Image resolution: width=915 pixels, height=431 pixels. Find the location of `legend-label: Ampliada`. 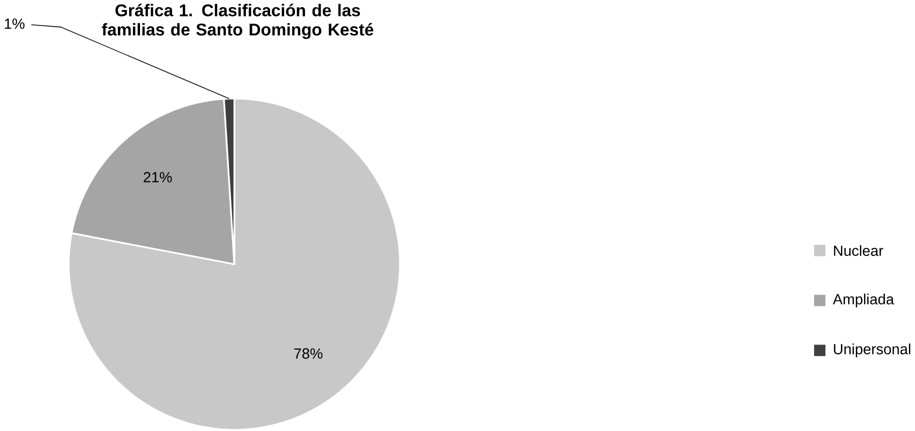

legend-label: Ampliada is located at coordinates (863, 301).